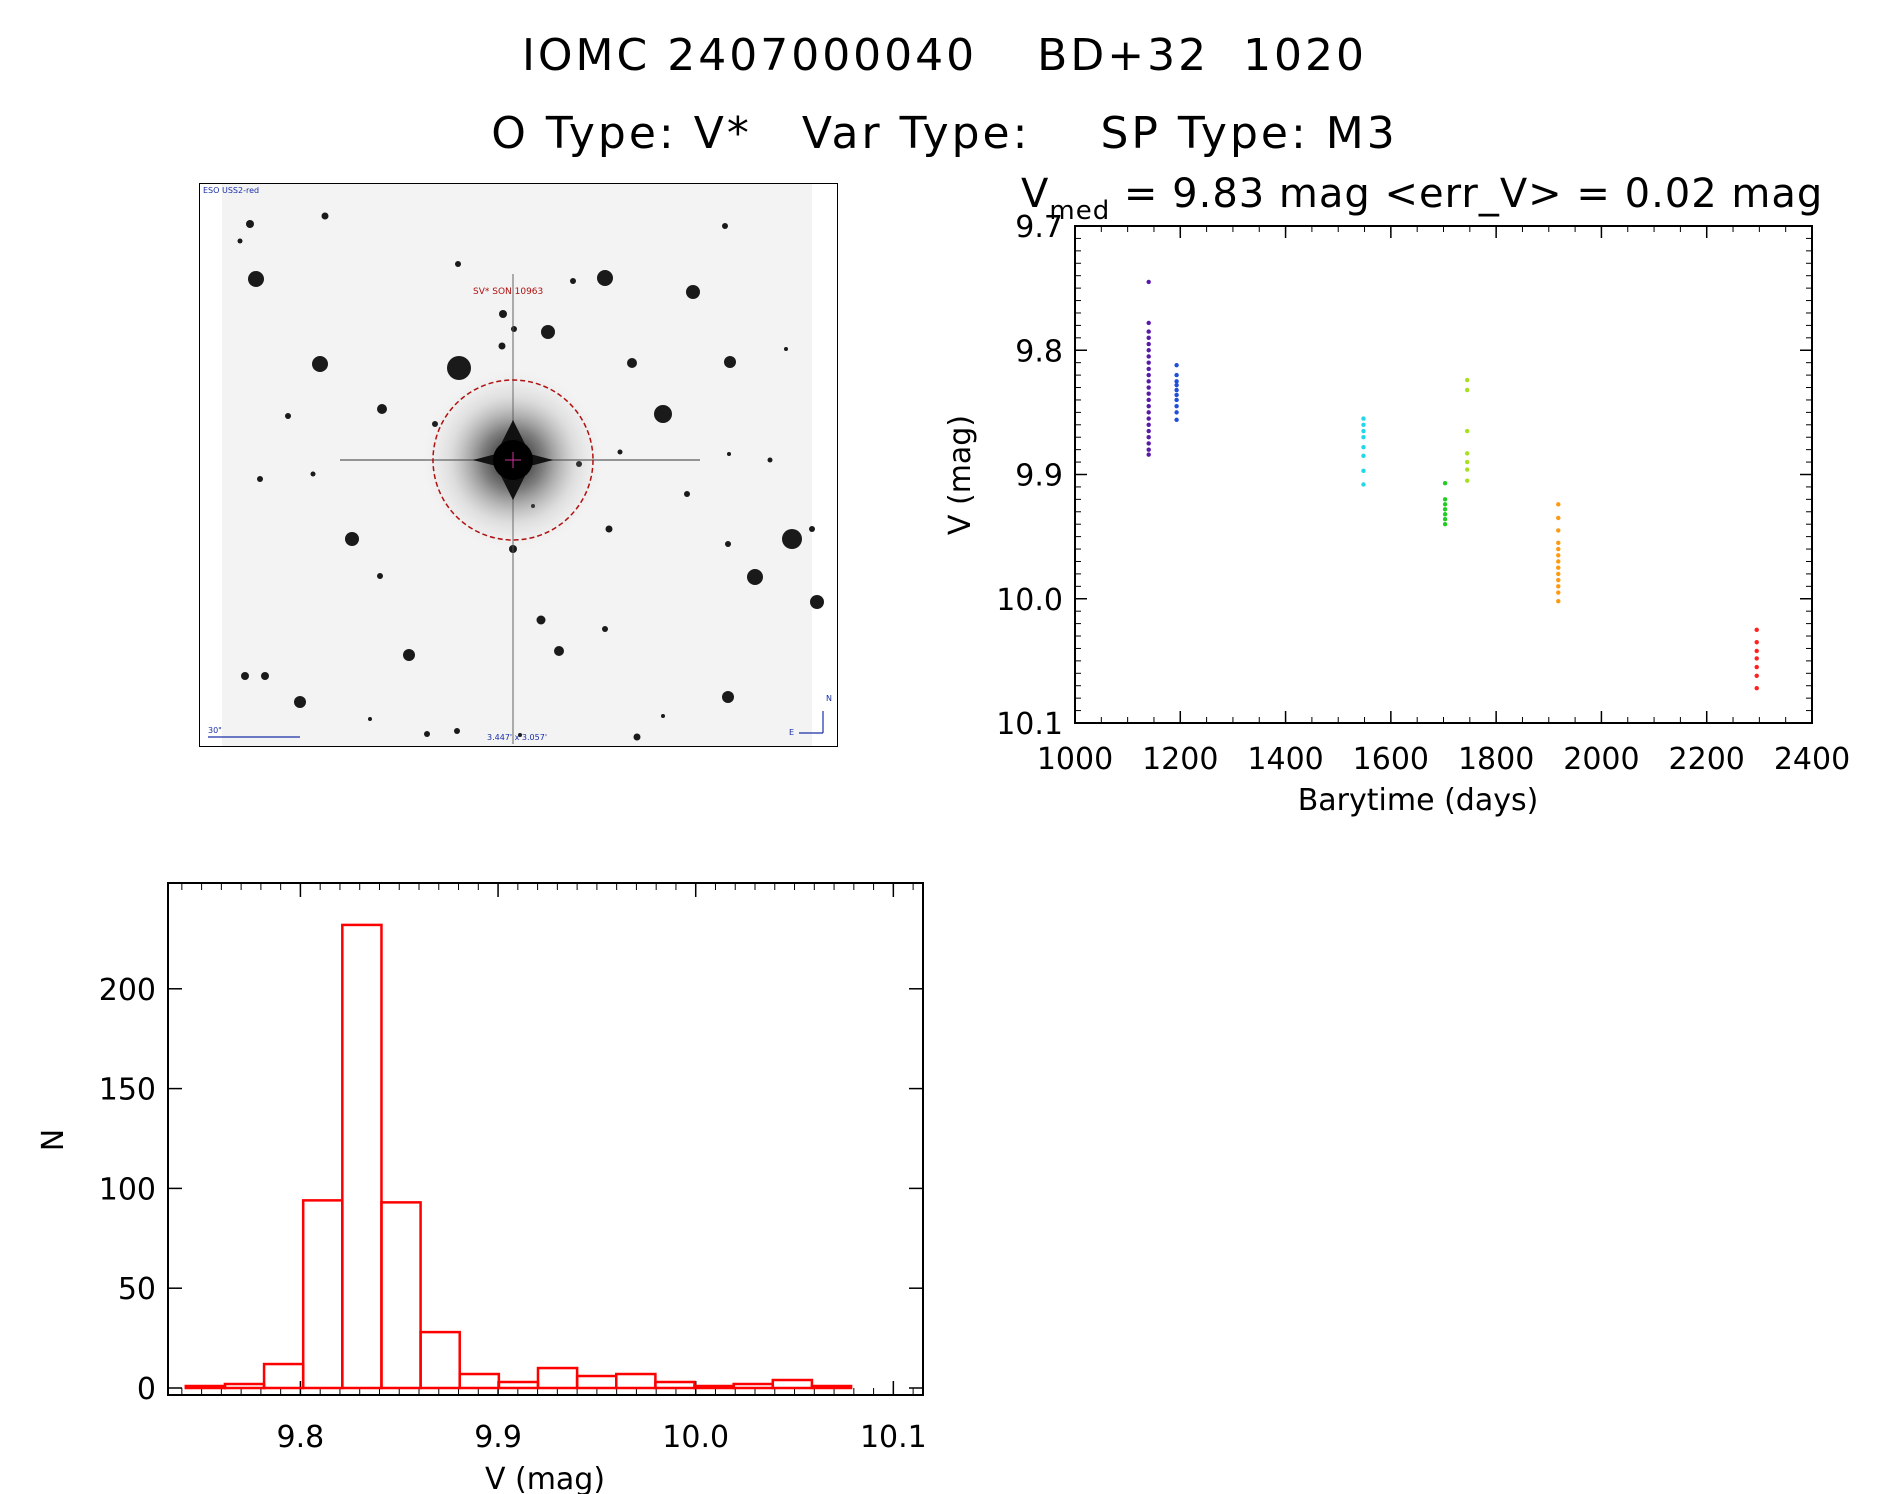  Describe the element at coordinates (137, 1289) in the screenshot. I see `hist-ytick-label: 50` at that location.